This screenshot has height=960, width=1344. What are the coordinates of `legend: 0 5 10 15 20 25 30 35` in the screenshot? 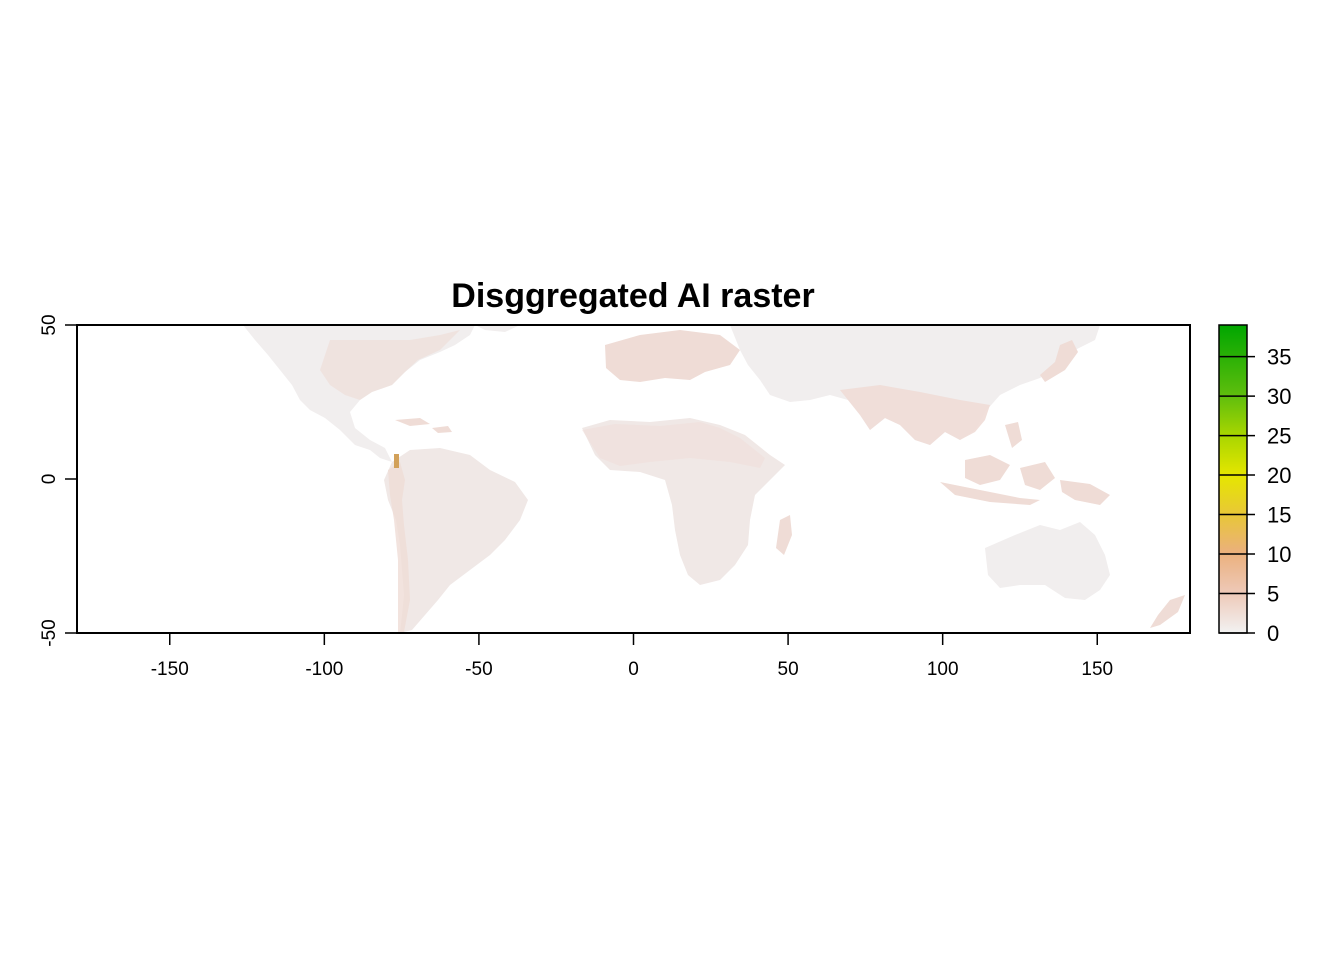 It's located at (1254, 485).